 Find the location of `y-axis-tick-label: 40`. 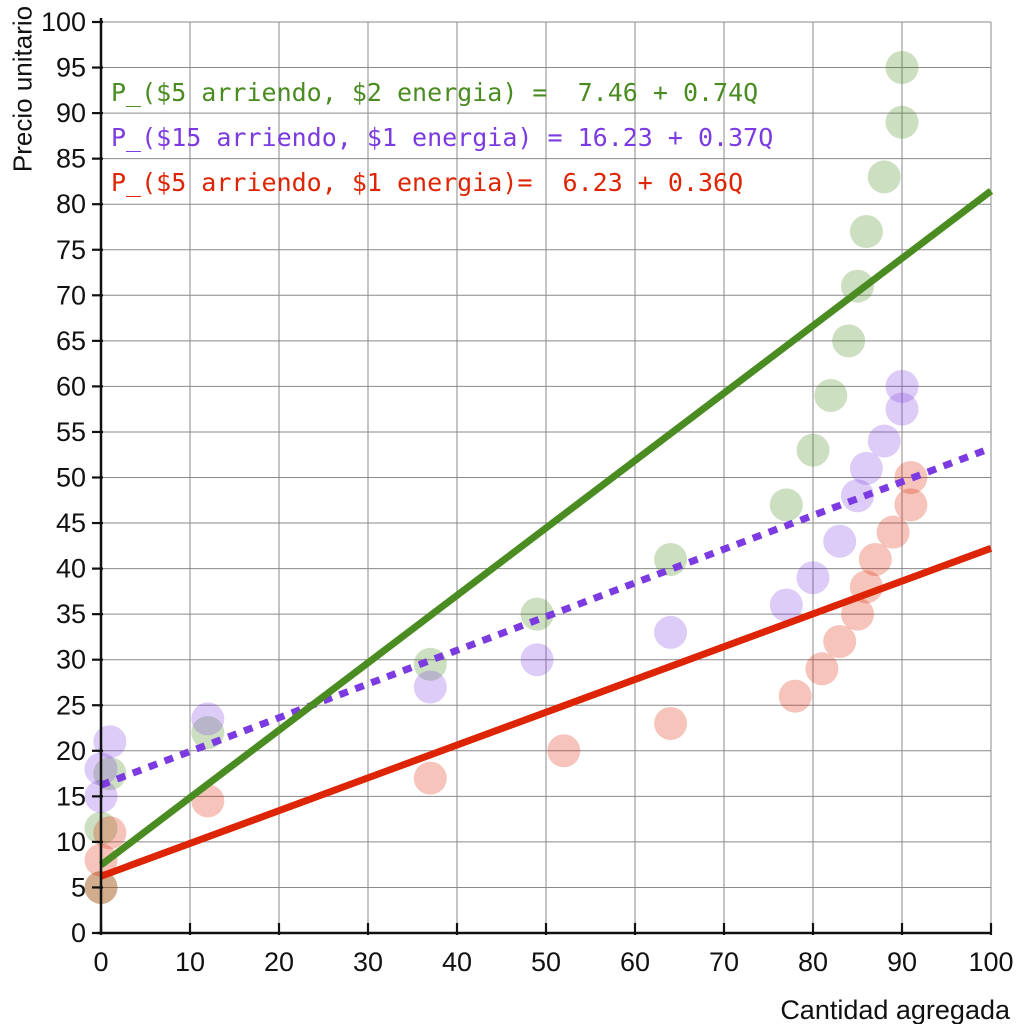

y-axis-tick-label: 40 is located at coordinates (71, 569).